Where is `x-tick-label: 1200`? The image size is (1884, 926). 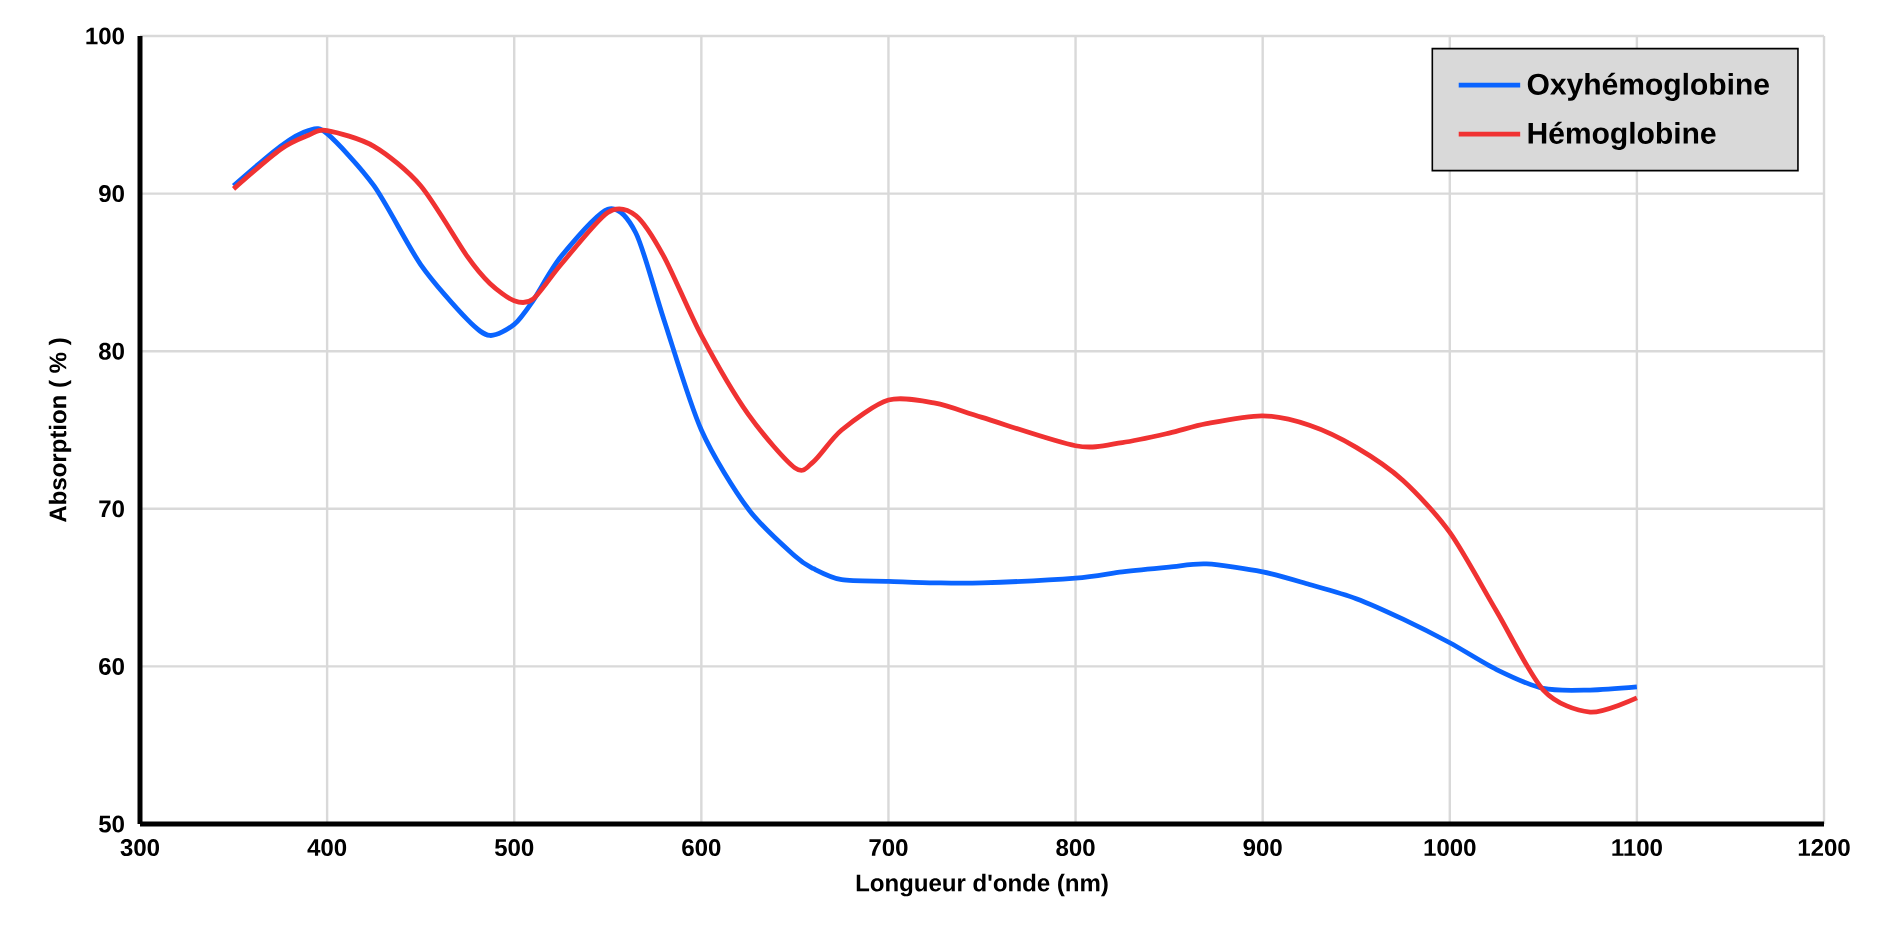
x-tick-label: 1200 is located at coordinates (1824, 848).